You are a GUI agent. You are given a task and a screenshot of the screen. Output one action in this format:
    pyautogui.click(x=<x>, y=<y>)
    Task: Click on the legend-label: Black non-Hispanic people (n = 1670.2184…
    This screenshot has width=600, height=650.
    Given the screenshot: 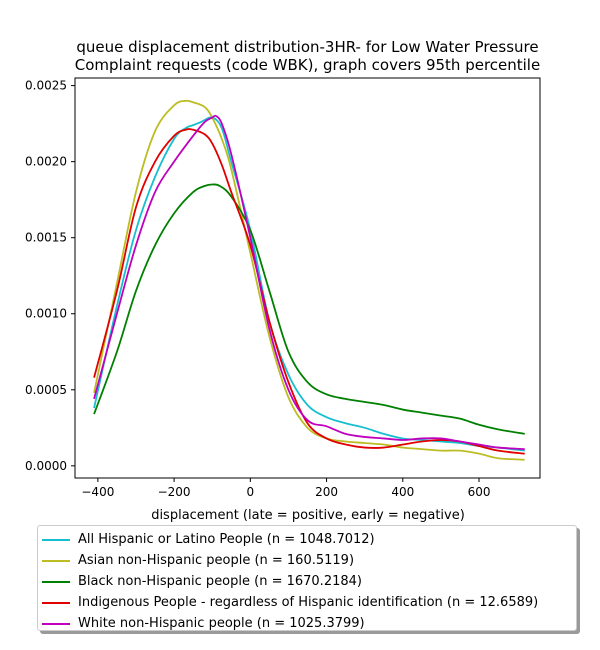 What is the action you would take?
    pyautogui.click(x=220, y=581)
    